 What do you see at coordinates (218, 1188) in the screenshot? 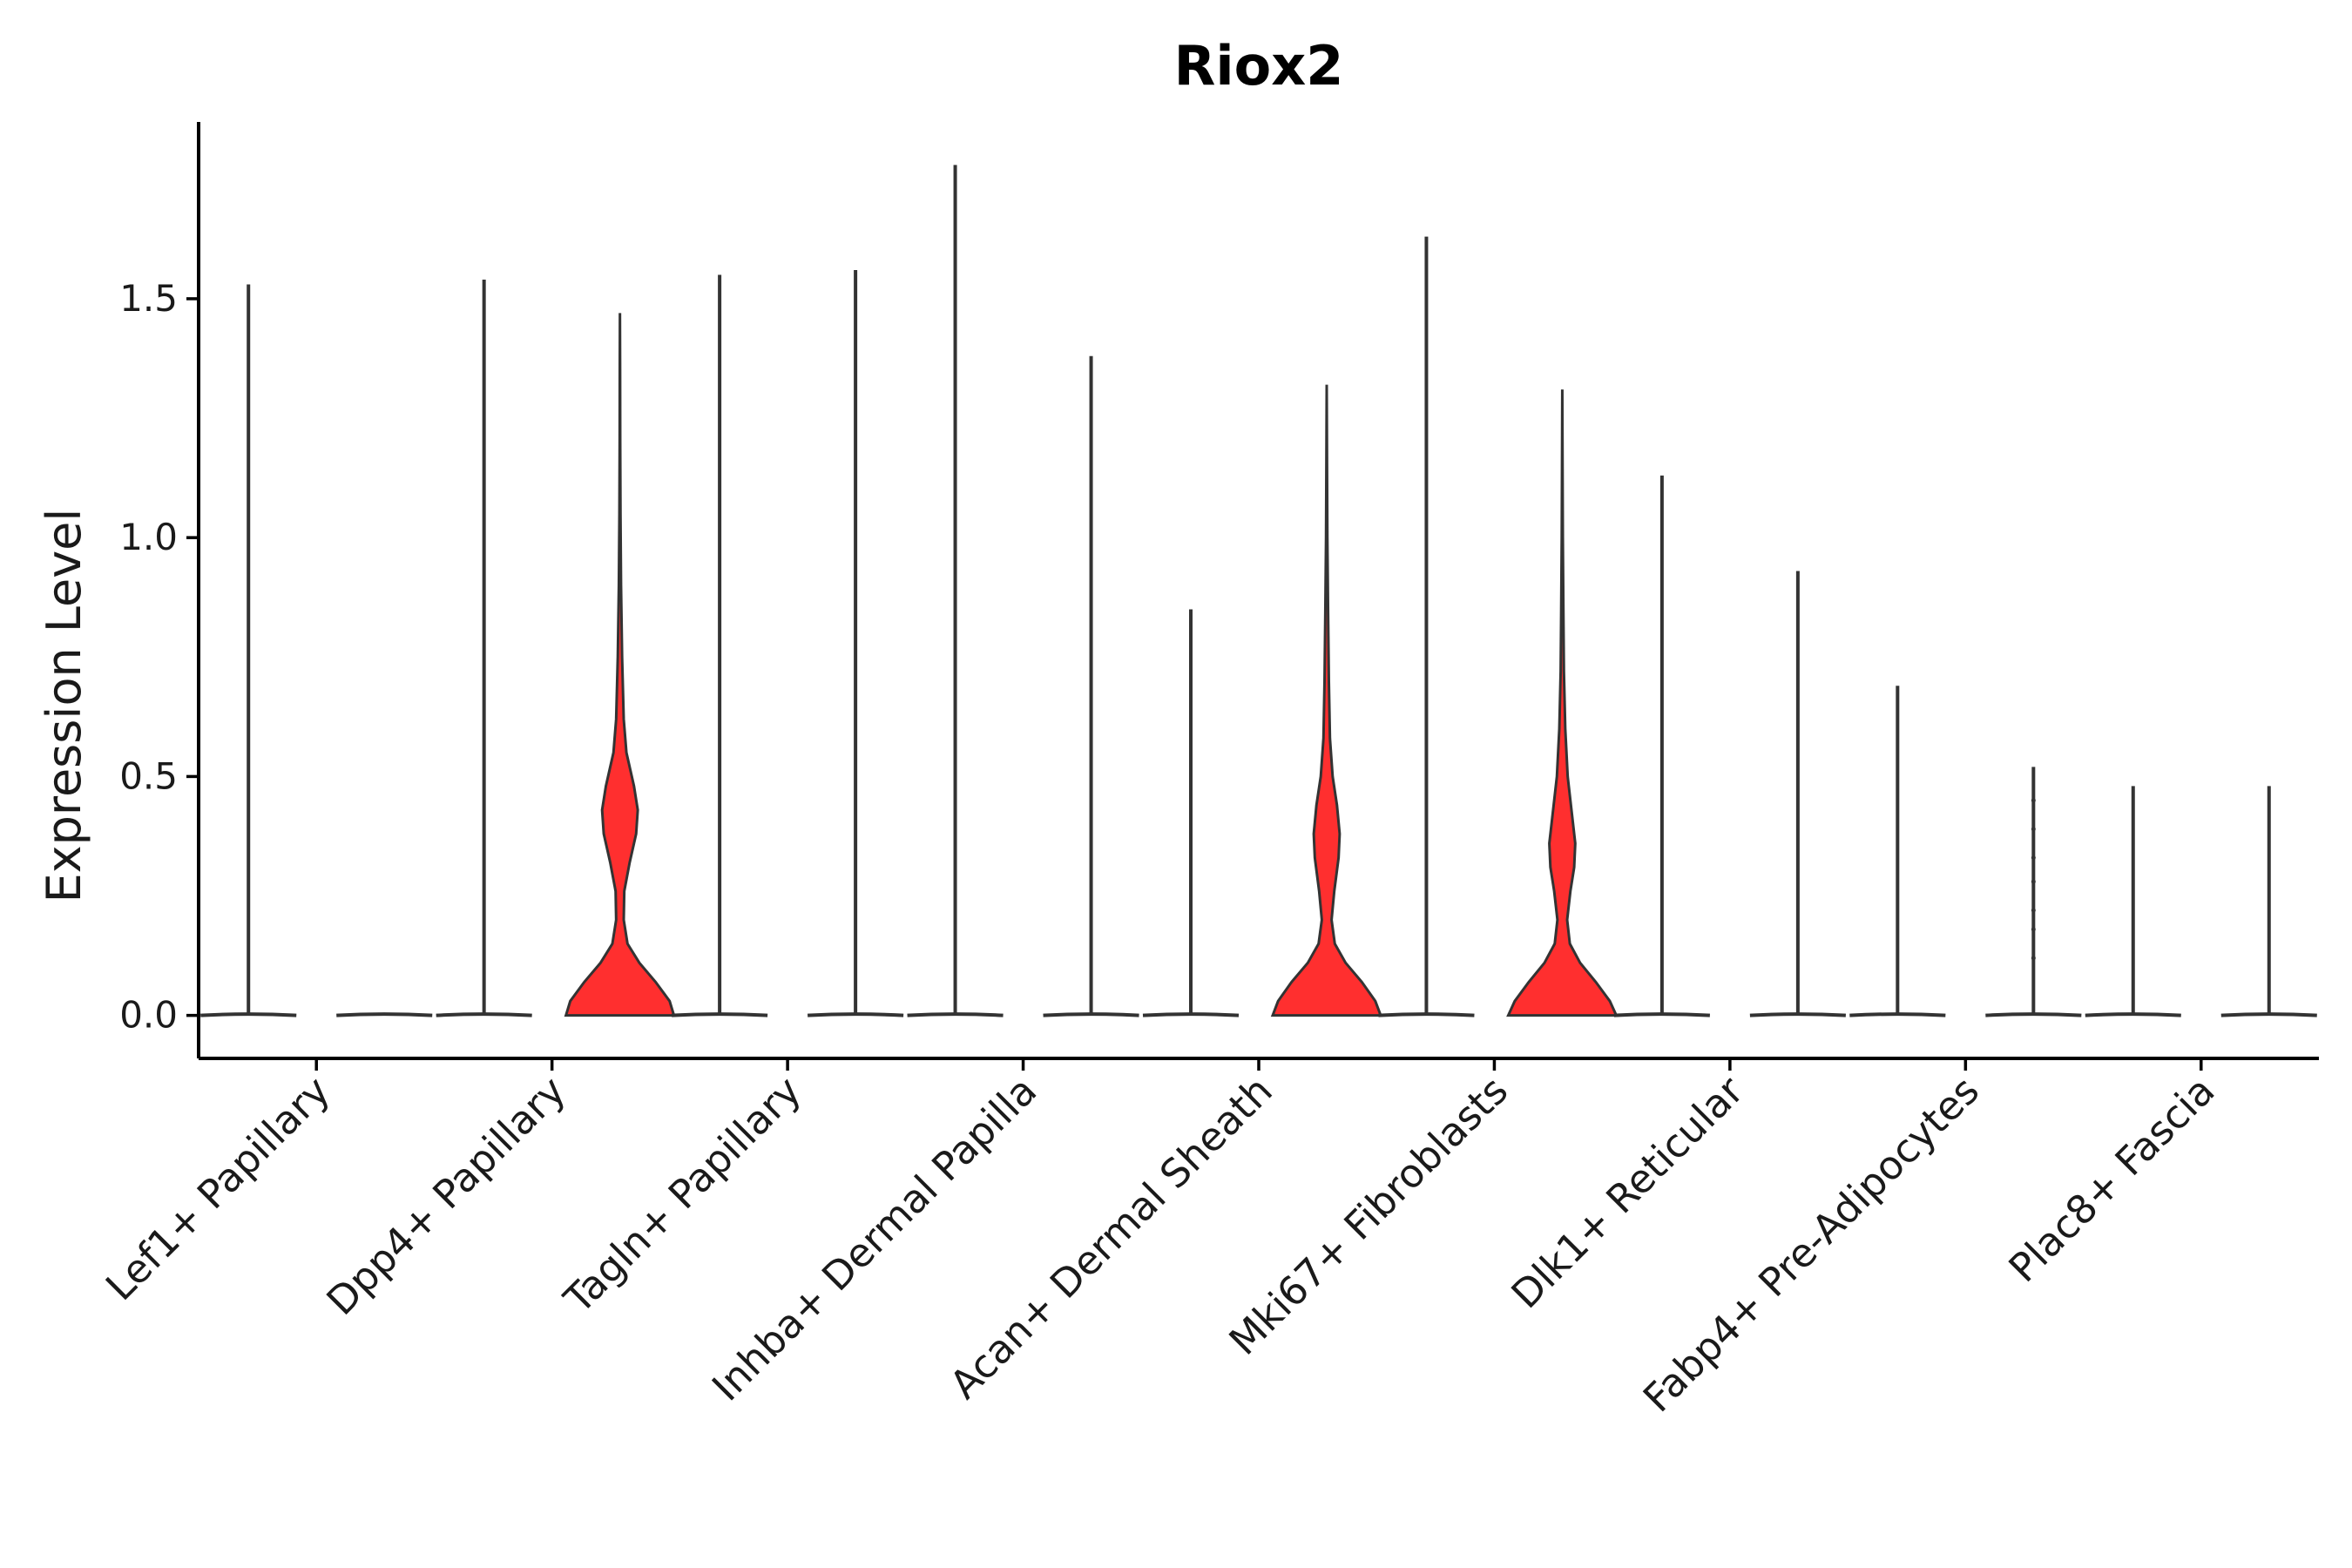
I see `x-tick-label: Lef1+ Papillary` at bounding box center [218, 1188].